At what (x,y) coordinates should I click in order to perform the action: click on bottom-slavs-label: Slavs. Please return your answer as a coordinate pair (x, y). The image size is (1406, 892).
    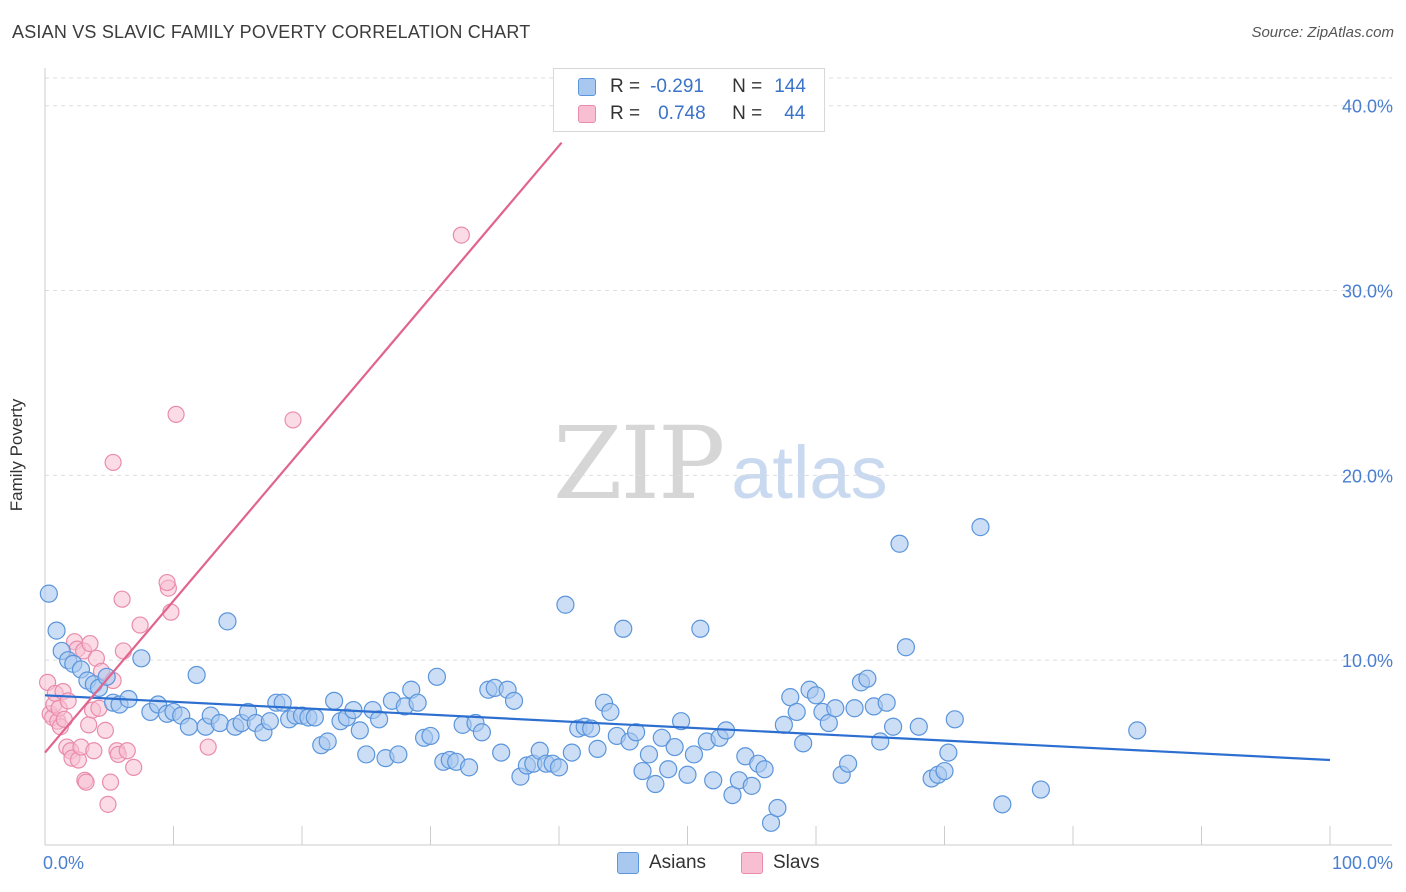
    Looking at the image, I should click on (796, 862).